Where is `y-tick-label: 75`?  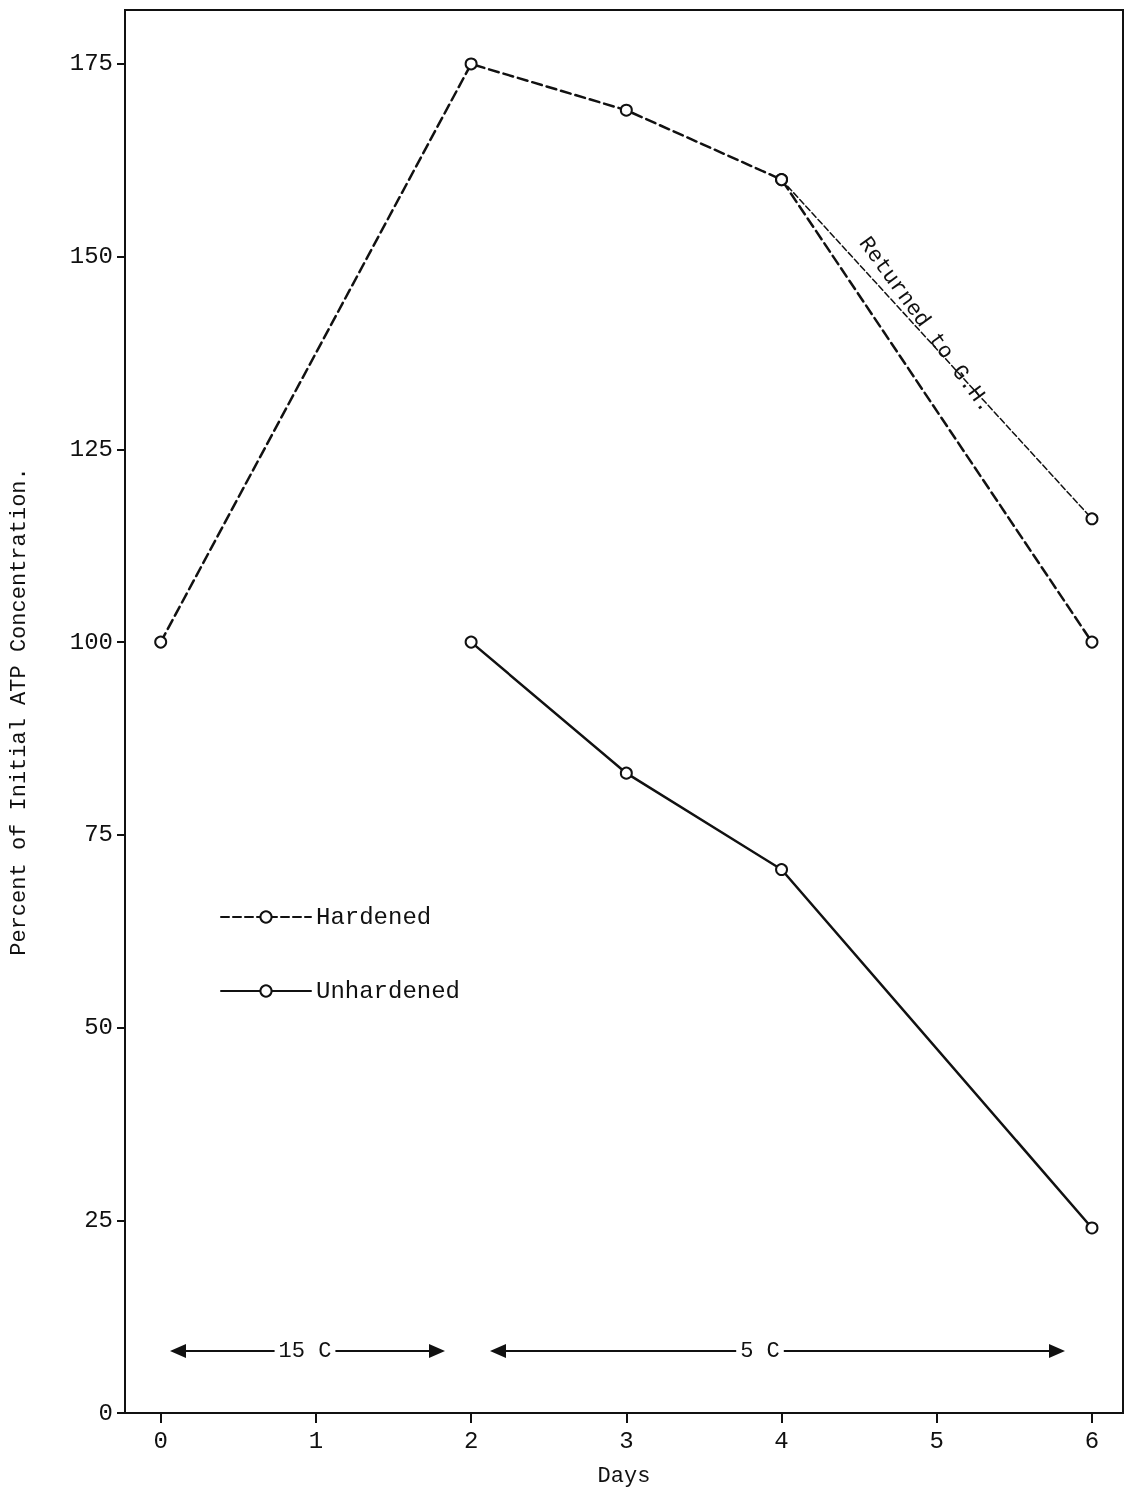 y-tick-label: 75 is located at coordinates (98, 835).